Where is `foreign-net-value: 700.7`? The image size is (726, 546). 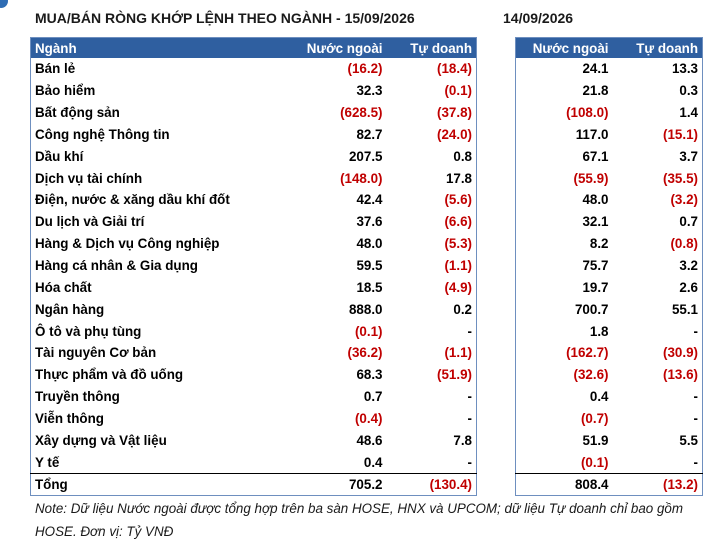
foreign-net-value: 700.7 is located at coordinates (591, 309).